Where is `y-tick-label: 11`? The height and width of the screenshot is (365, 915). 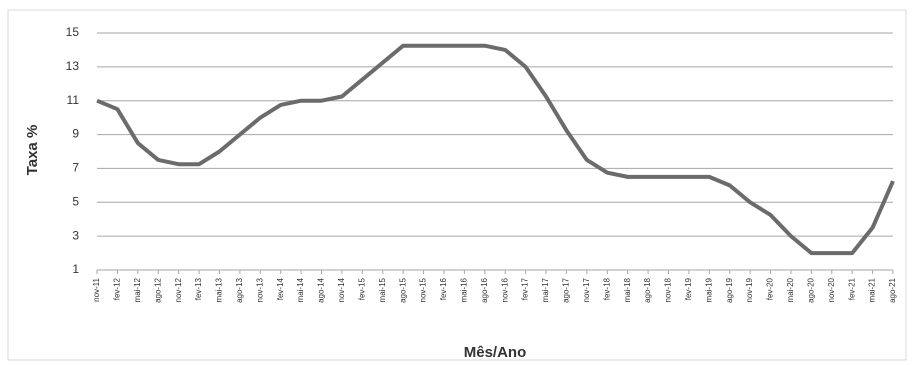
y-tick-label: 11 is located at coordinates (73, 100).